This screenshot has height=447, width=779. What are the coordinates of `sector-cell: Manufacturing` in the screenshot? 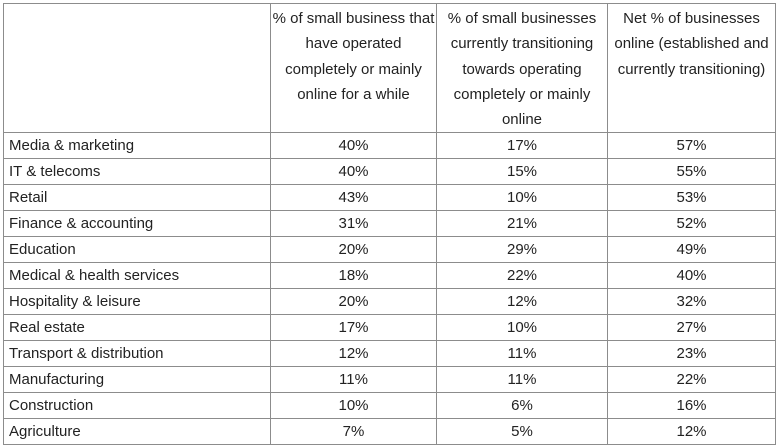 It's located at (137, 380).